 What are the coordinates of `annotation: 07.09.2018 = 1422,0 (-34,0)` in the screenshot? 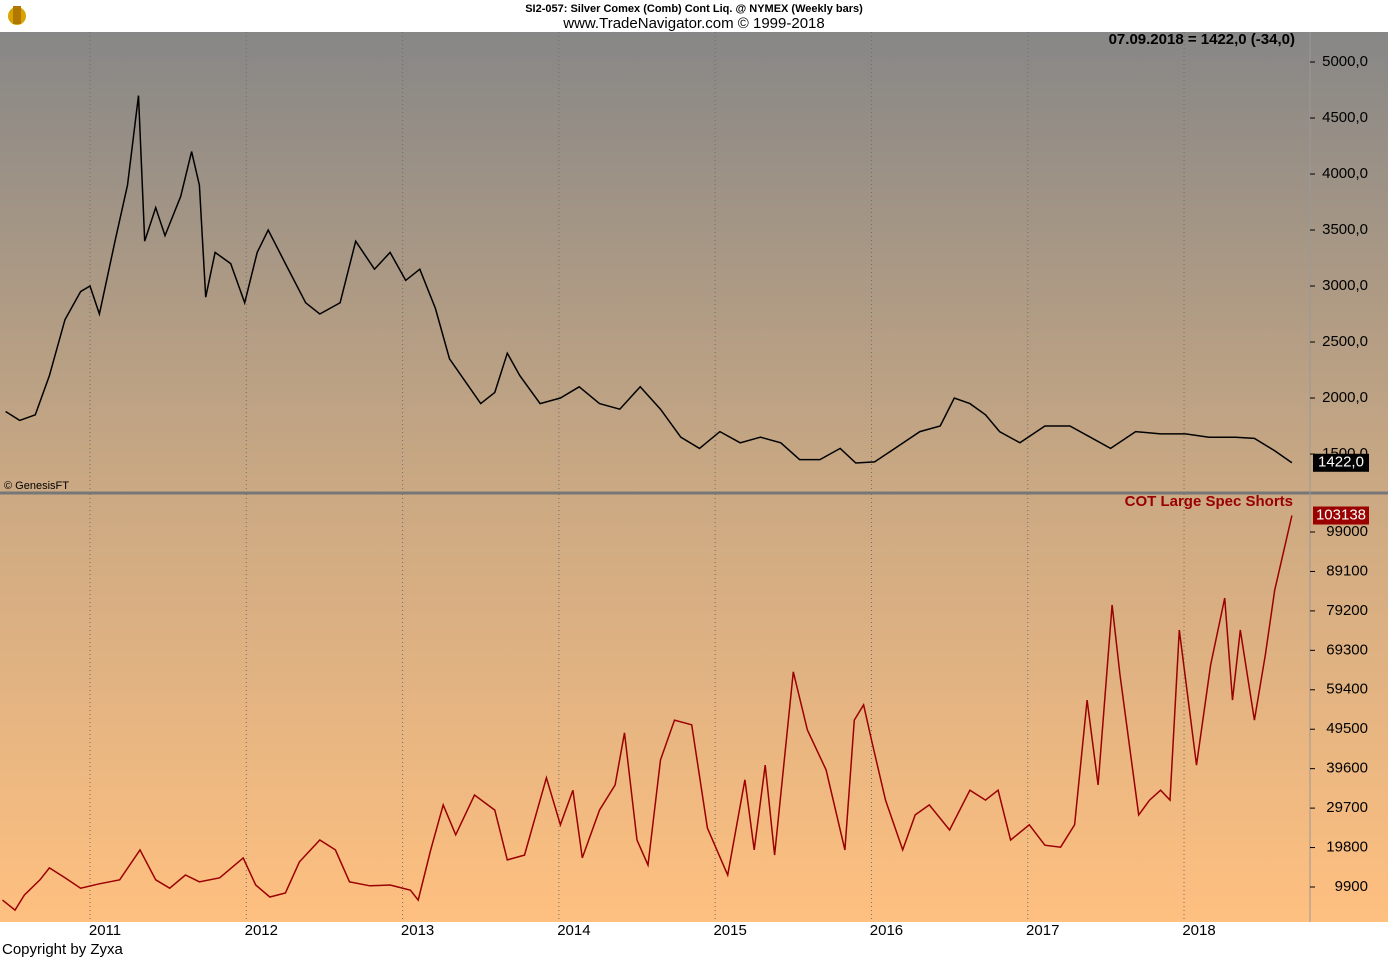 It's located at (1202, 39).